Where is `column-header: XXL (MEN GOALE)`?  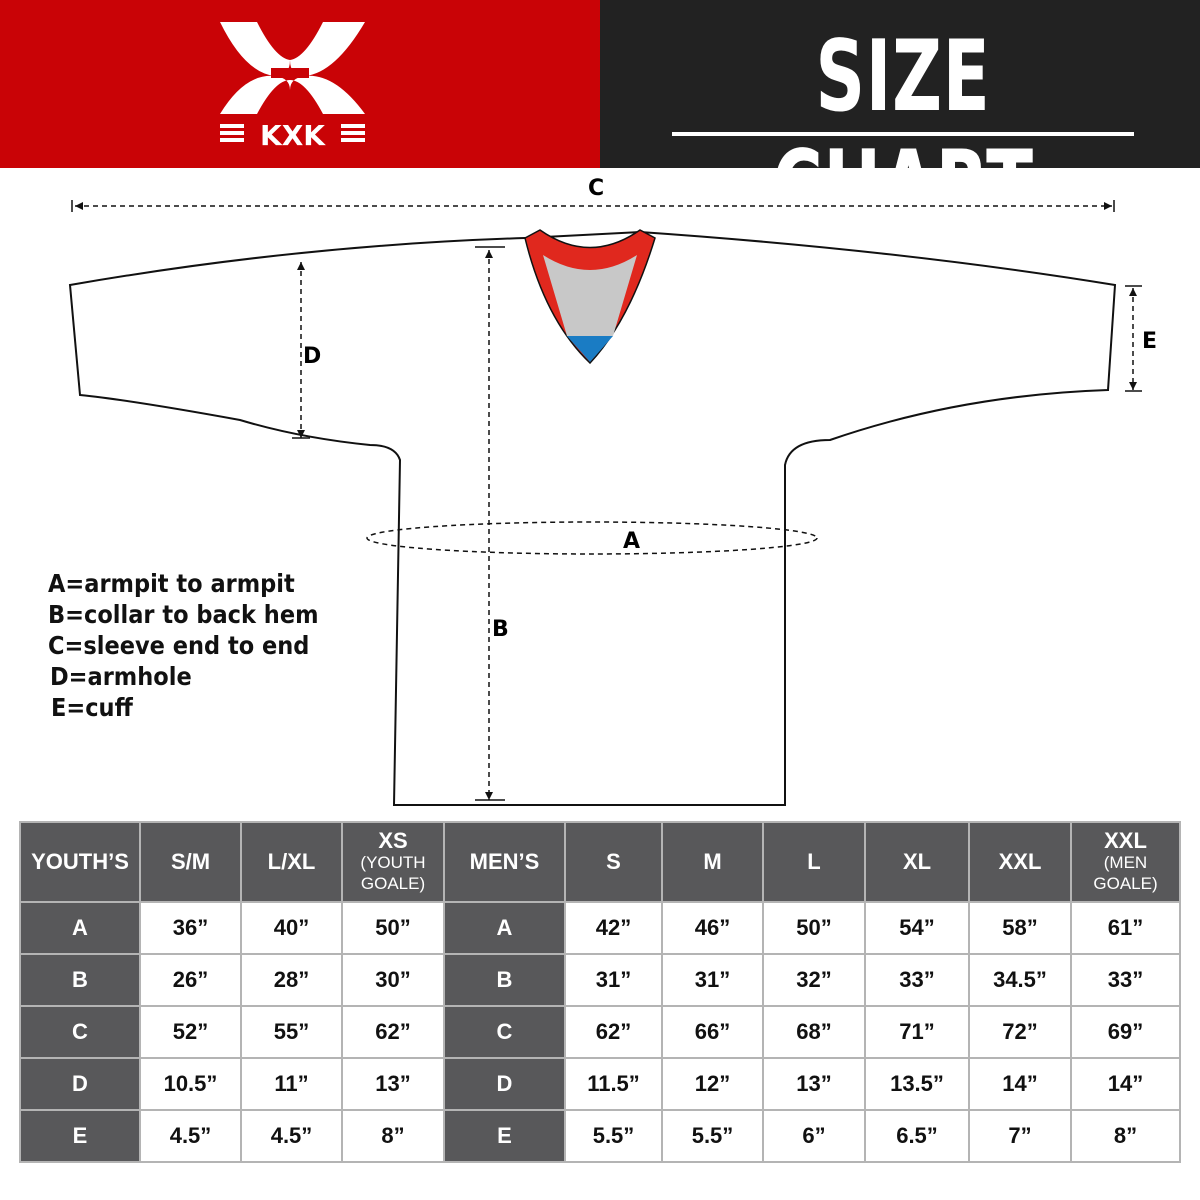
column-header: XXL (MEN GOALE) is located at coordinates (1125, 862).